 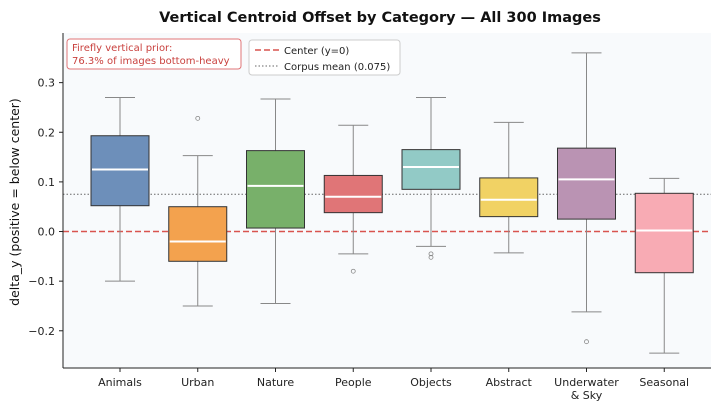 I want to click on x-tick-label: Objects, so click(x=431, y=382).